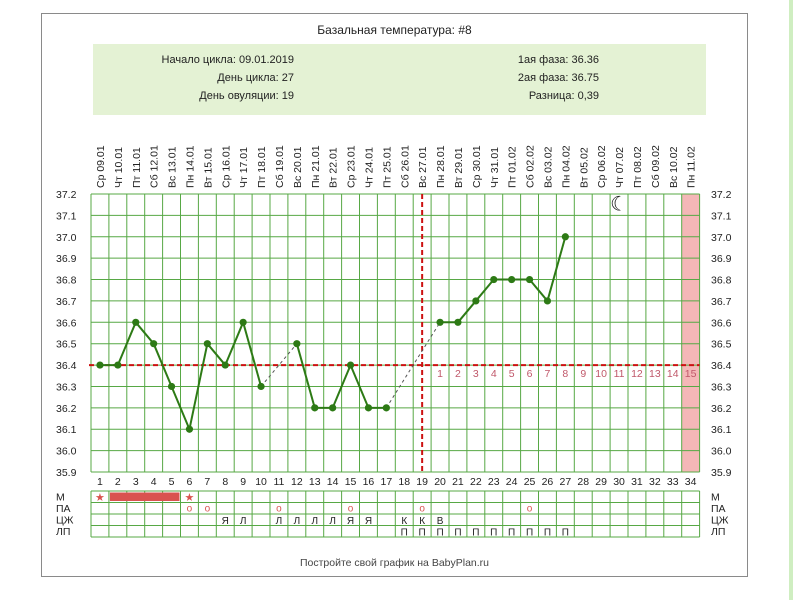 The image size is (793, 600). What do you see at coordinates (369, 482) in the screenshot?
I see `day-number-label: 16` at bounding box center [369, 482].